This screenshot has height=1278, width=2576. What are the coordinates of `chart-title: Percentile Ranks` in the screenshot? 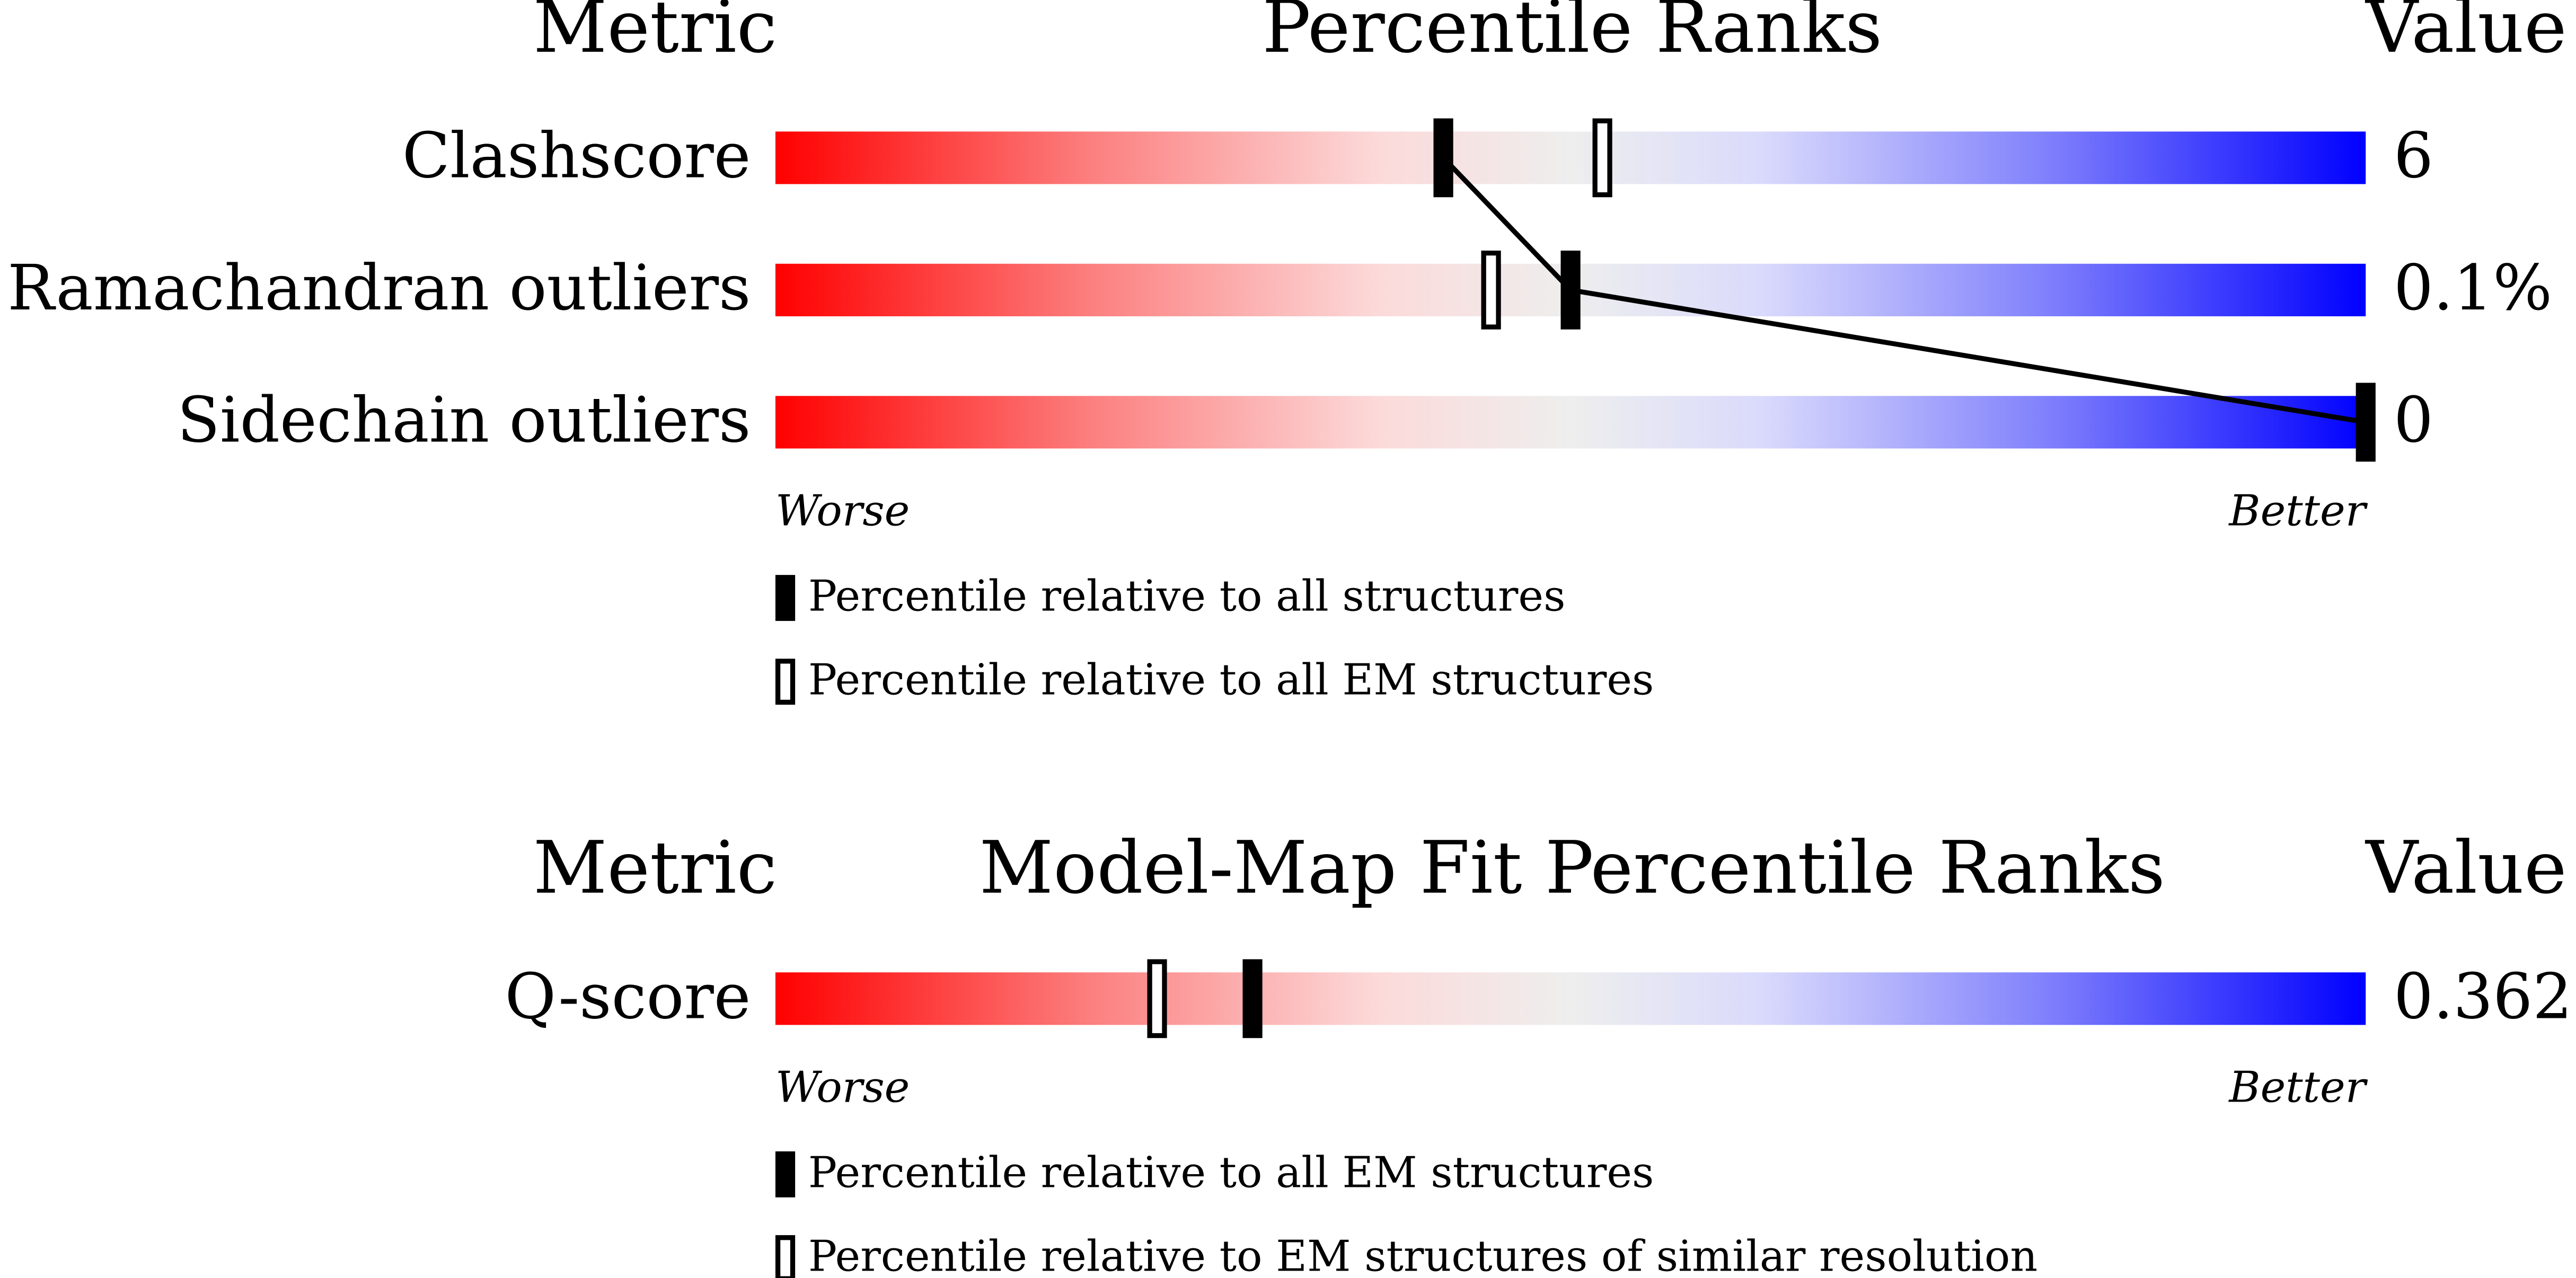 It's located at (1572, 34).